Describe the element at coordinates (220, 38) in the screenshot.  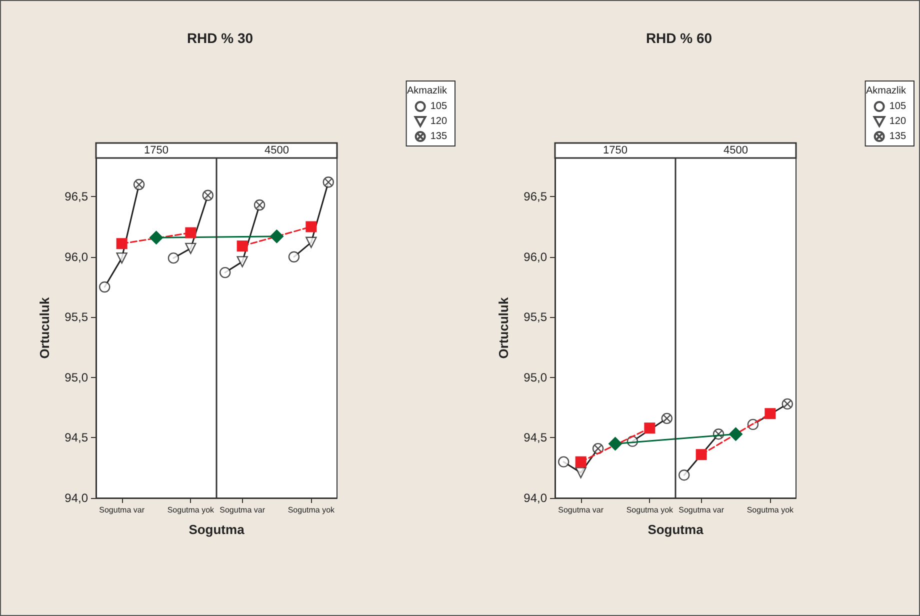
I see `chart-title: RHD % 30` at that location.